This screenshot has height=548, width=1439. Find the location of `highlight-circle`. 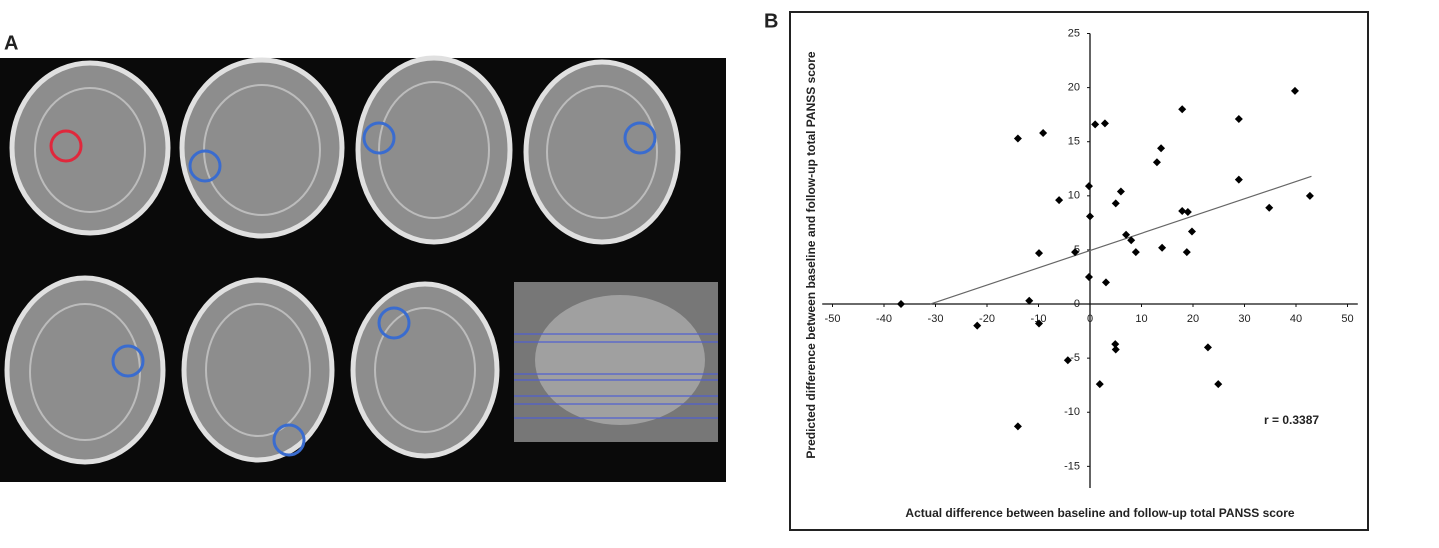

highlight-circle is located at coordinates (66, 146).